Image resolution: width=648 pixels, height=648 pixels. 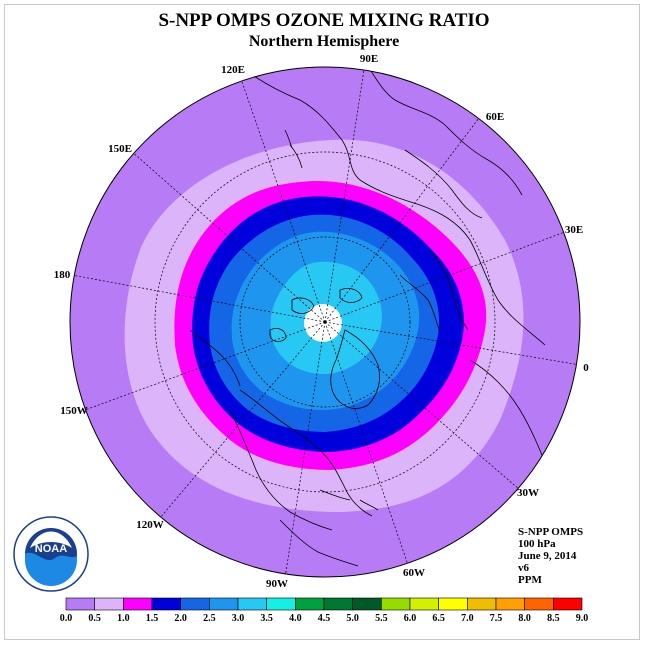 I want to click on info-level: 100 hPa, so click(x=537, y=544).